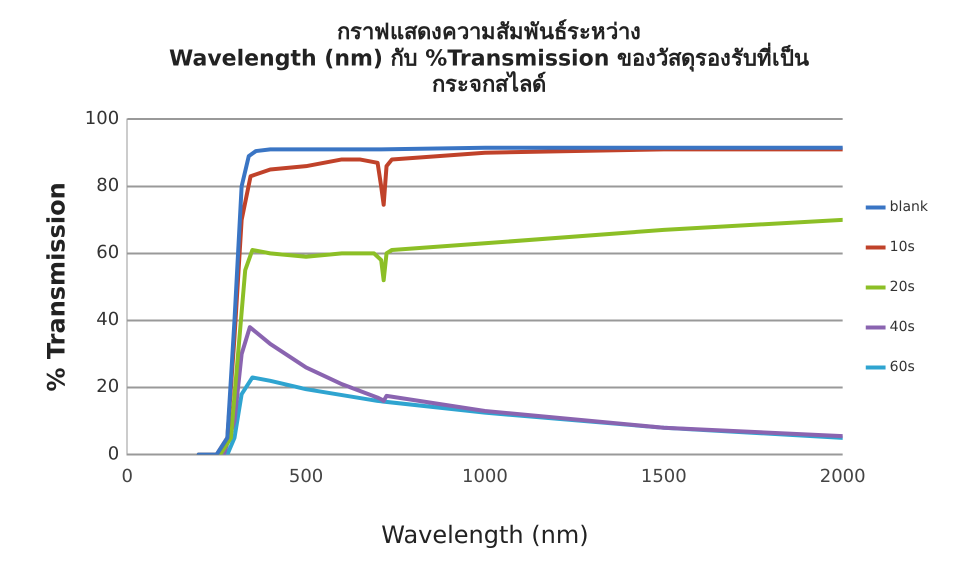 The height and width of the screenshot is (585, 958). What do you see at coordinates (902, 327) in the screenshot?
I see `legend-label: 40s` at bounding box center [902, 327].